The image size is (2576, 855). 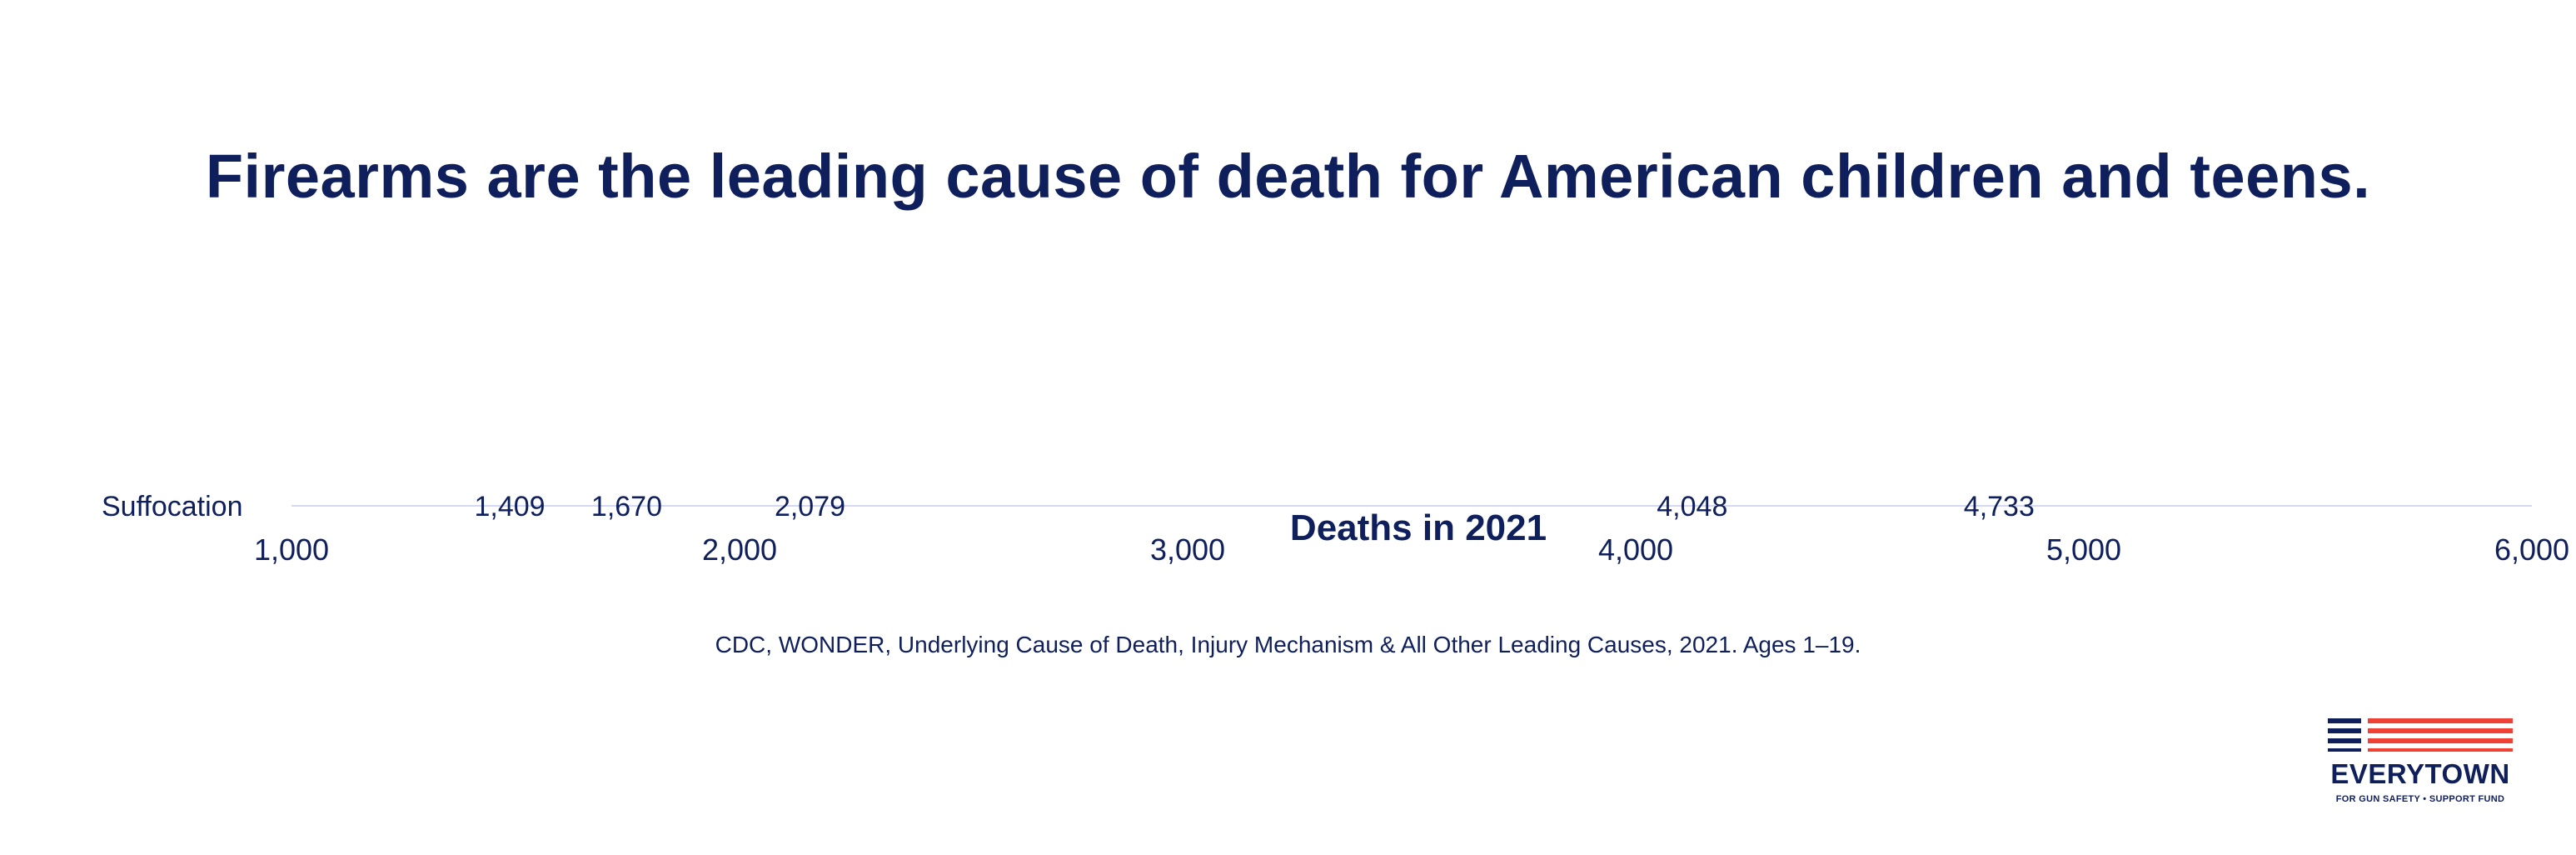 I want to click on data-label: 2,079, so click(x=810, y=506).